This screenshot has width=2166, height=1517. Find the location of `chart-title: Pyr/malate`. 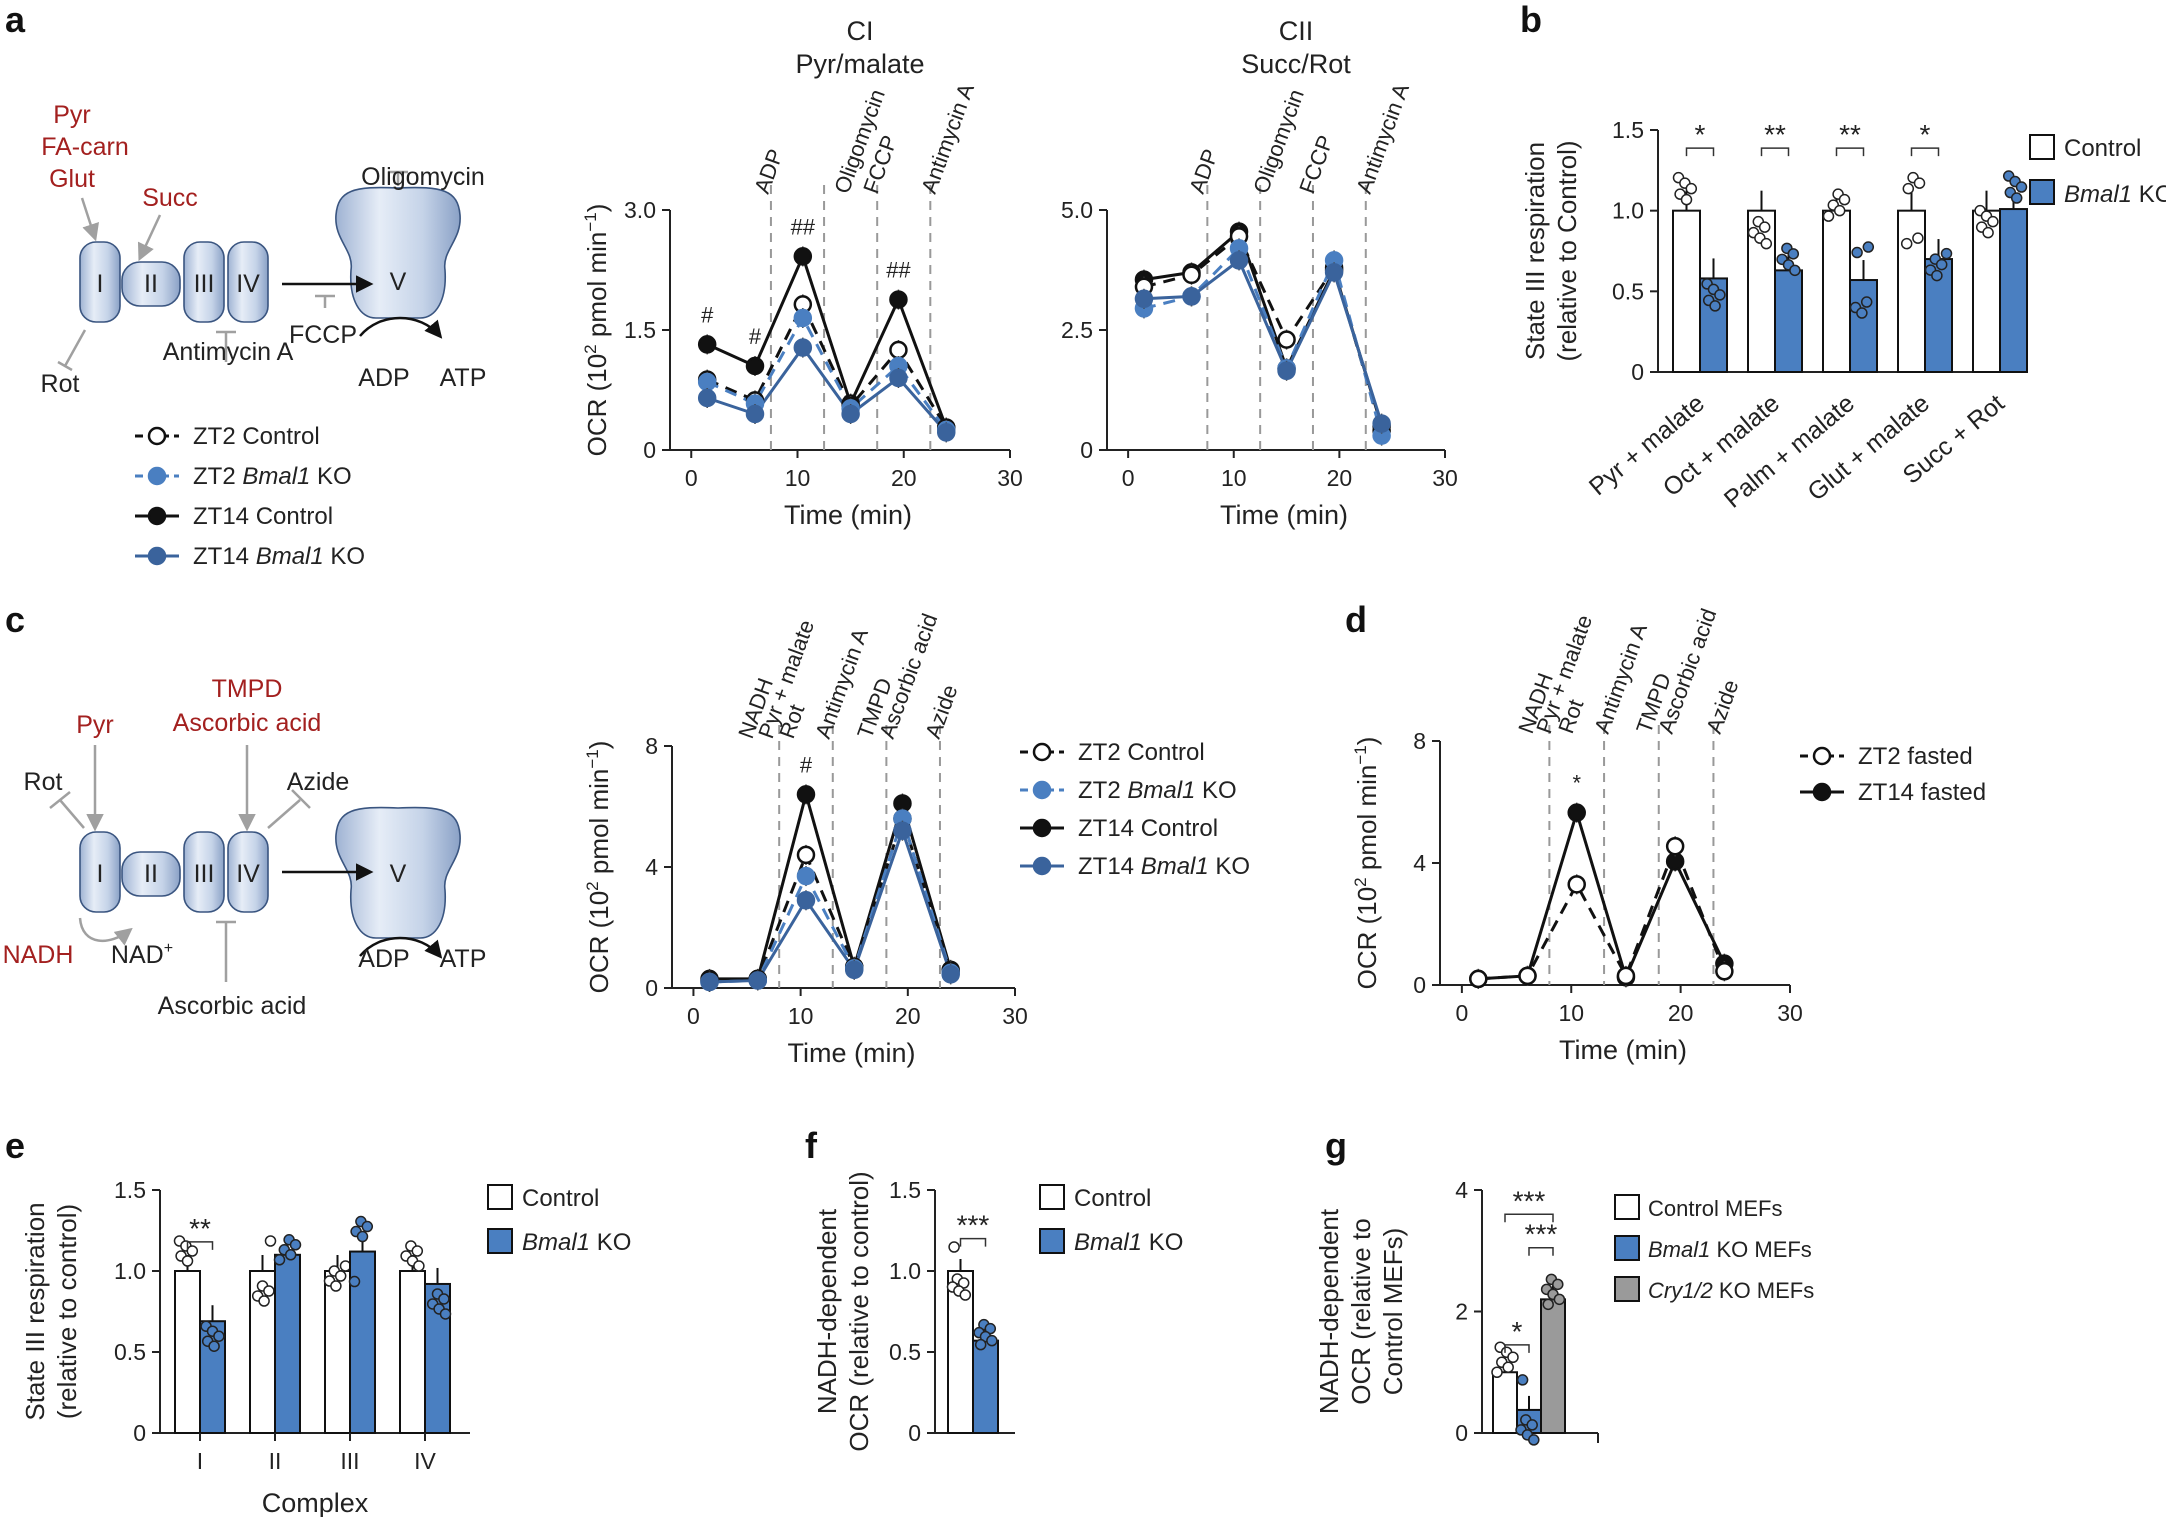

chart-title: Pyr/malate is located at coordinates (859, 64).